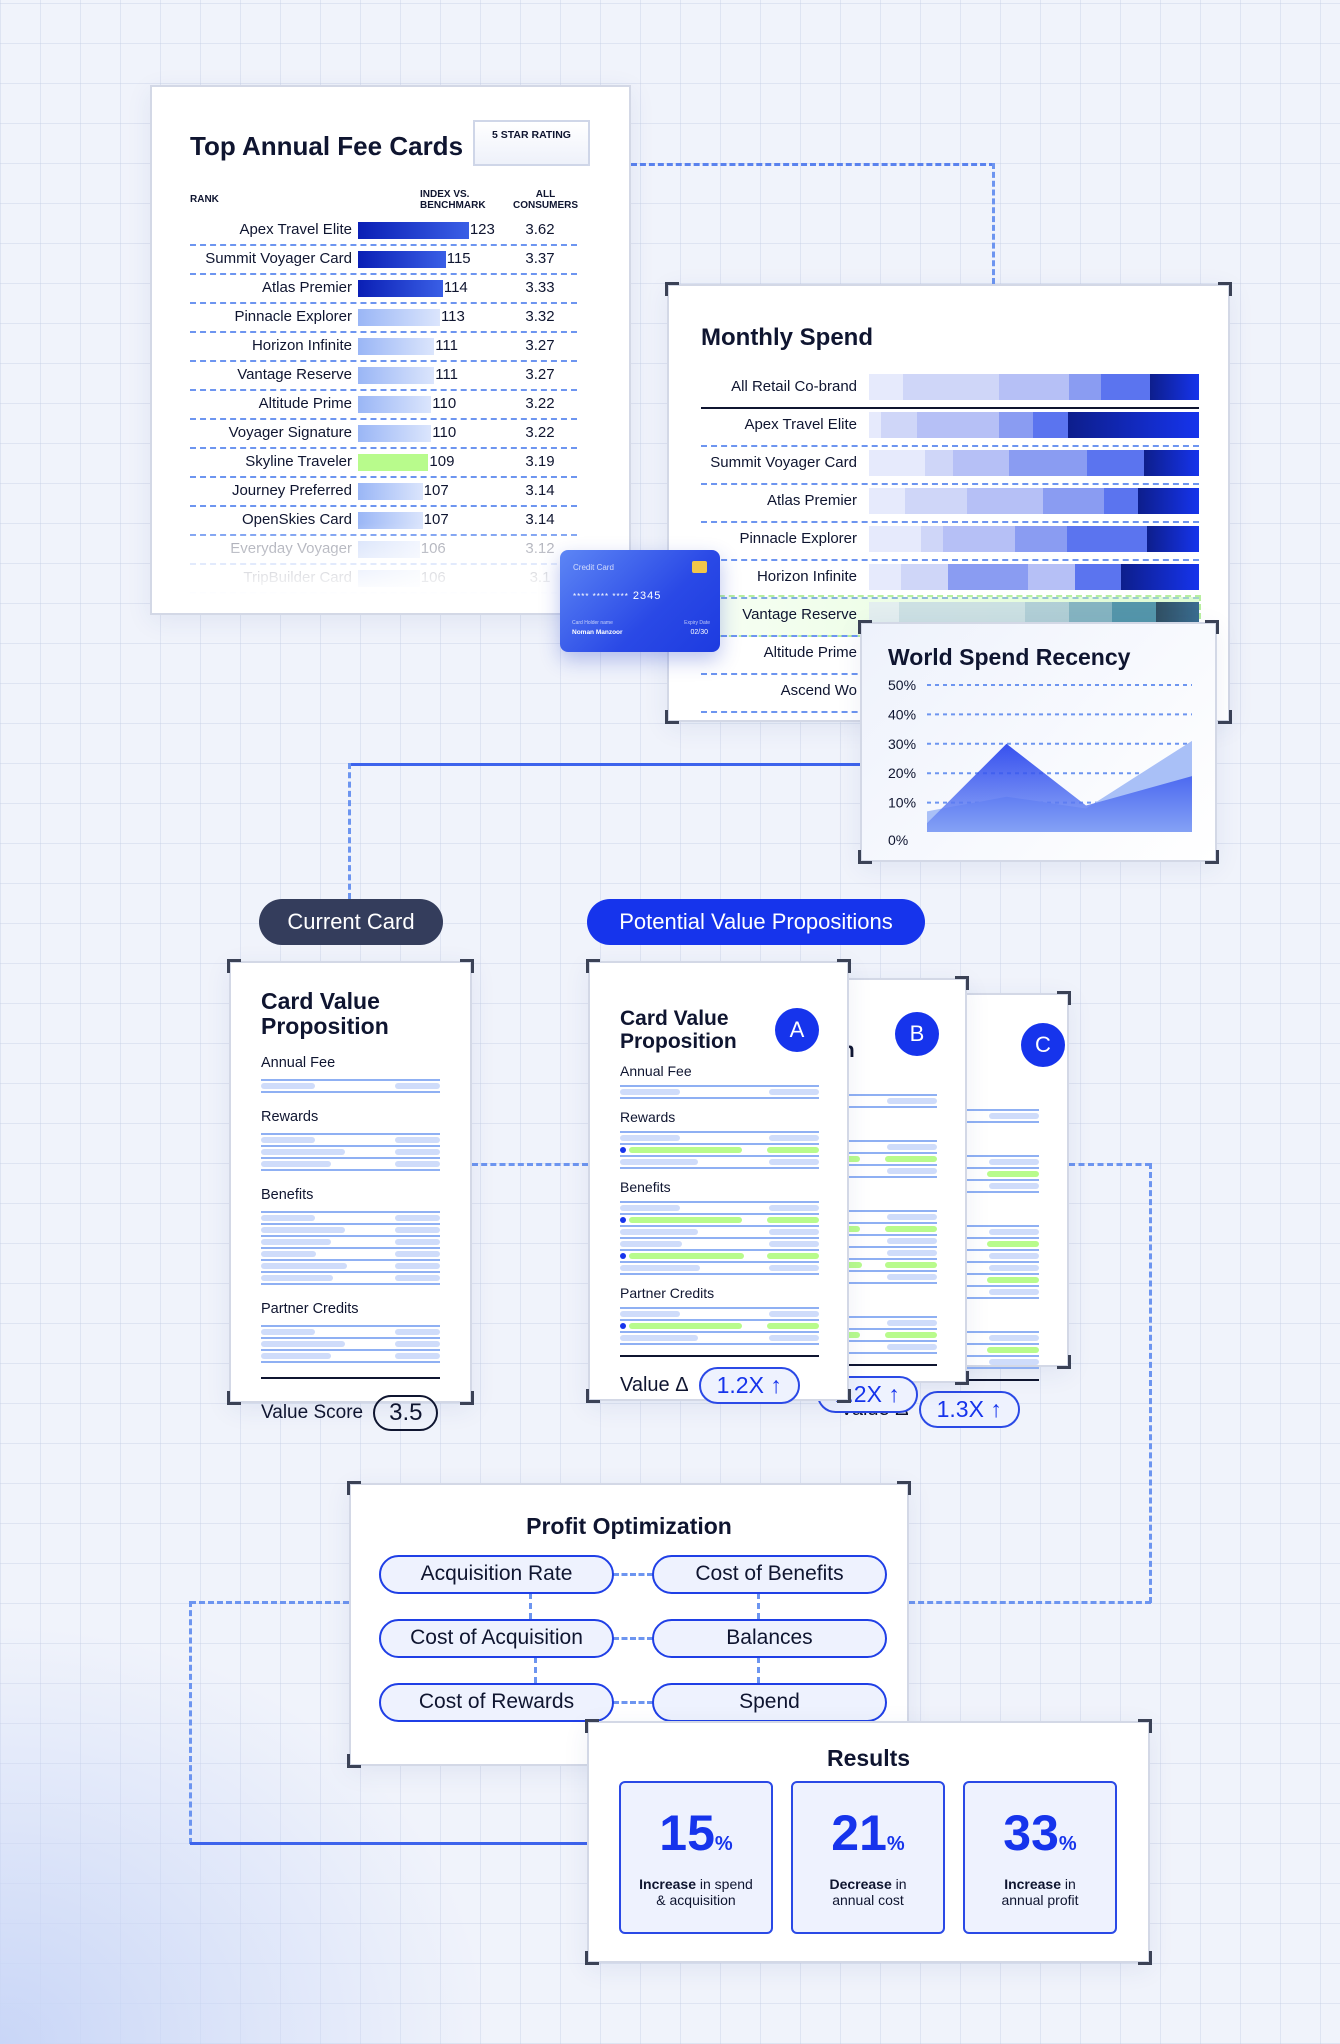  What do you see at coordinates (540, 287) in the screenshot?
I see `consumers-value: 3.33` at bounding box center [540, 287].